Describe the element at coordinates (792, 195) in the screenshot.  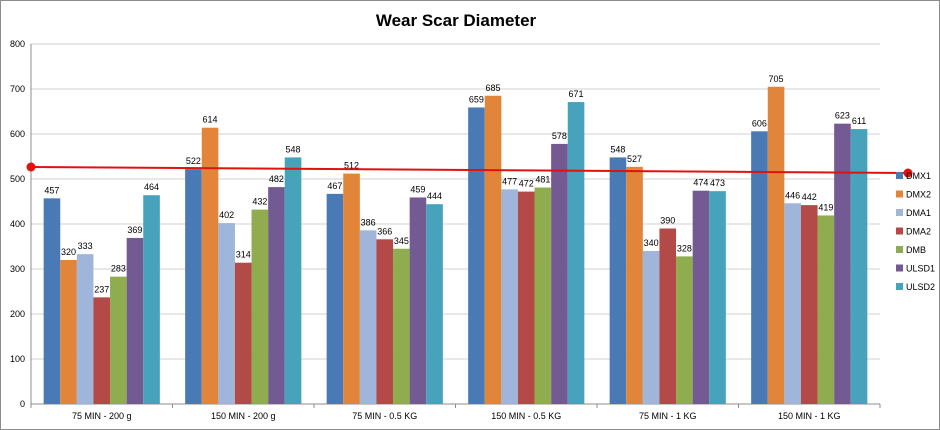
I see `data-label: 446` at that location.